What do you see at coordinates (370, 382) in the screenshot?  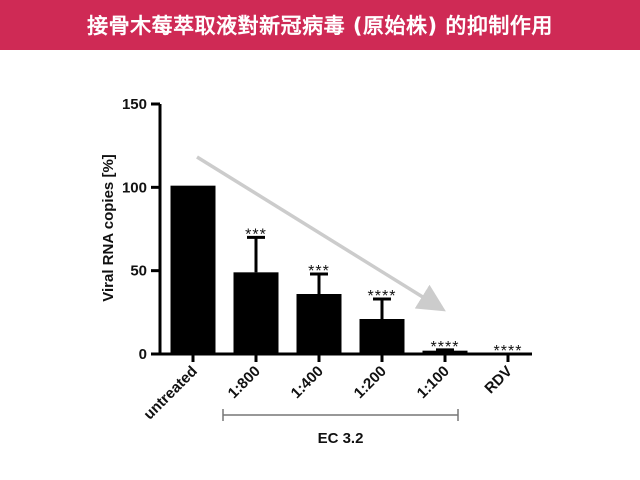 I see `x-tick-label: 1:200` at bounding box center [370, 382].